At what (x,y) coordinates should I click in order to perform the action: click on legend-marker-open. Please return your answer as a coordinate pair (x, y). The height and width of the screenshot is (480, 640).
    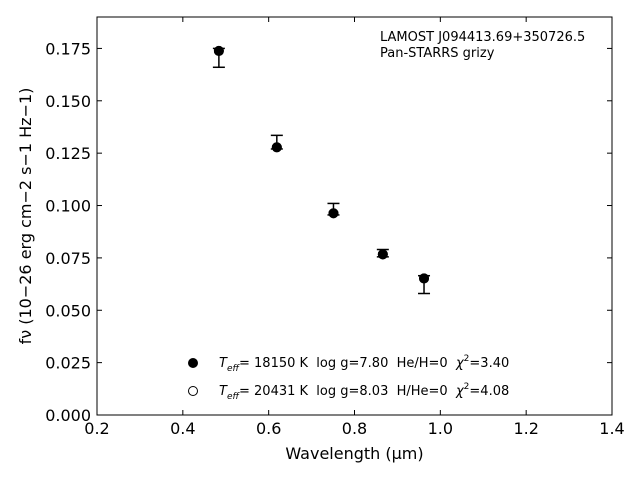
    Looking at the image, I should click on (193, 391).